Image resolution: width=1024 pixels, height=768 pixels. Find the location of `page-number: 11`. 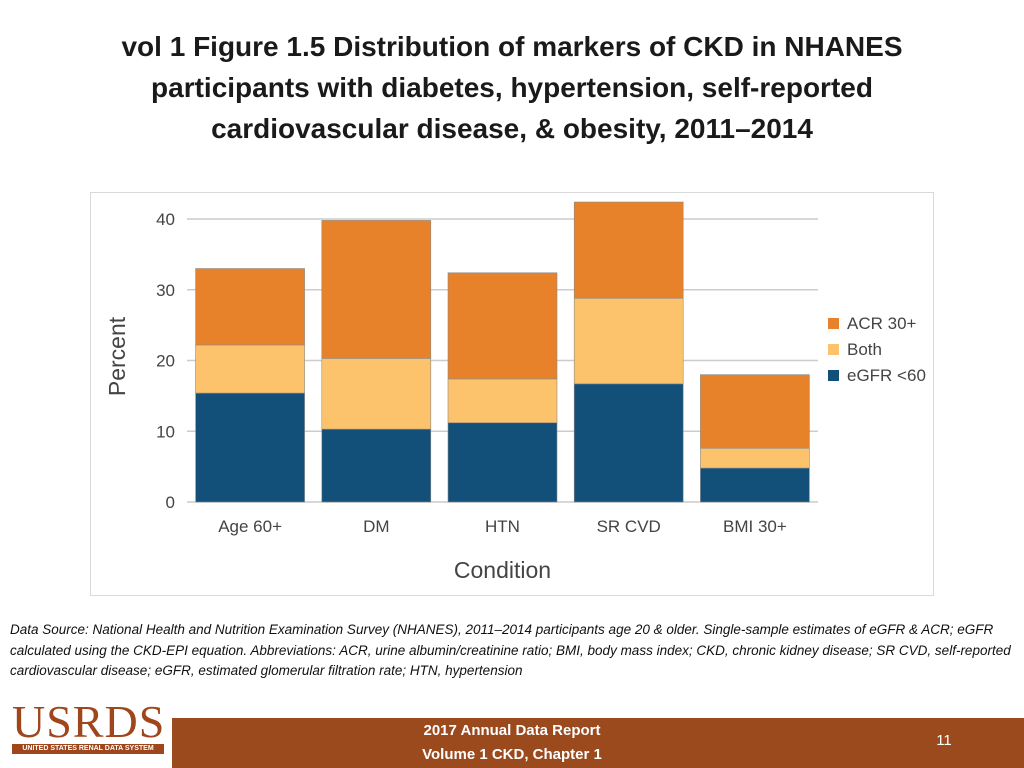

page-number: 11 is located at coordinates (944, 740).